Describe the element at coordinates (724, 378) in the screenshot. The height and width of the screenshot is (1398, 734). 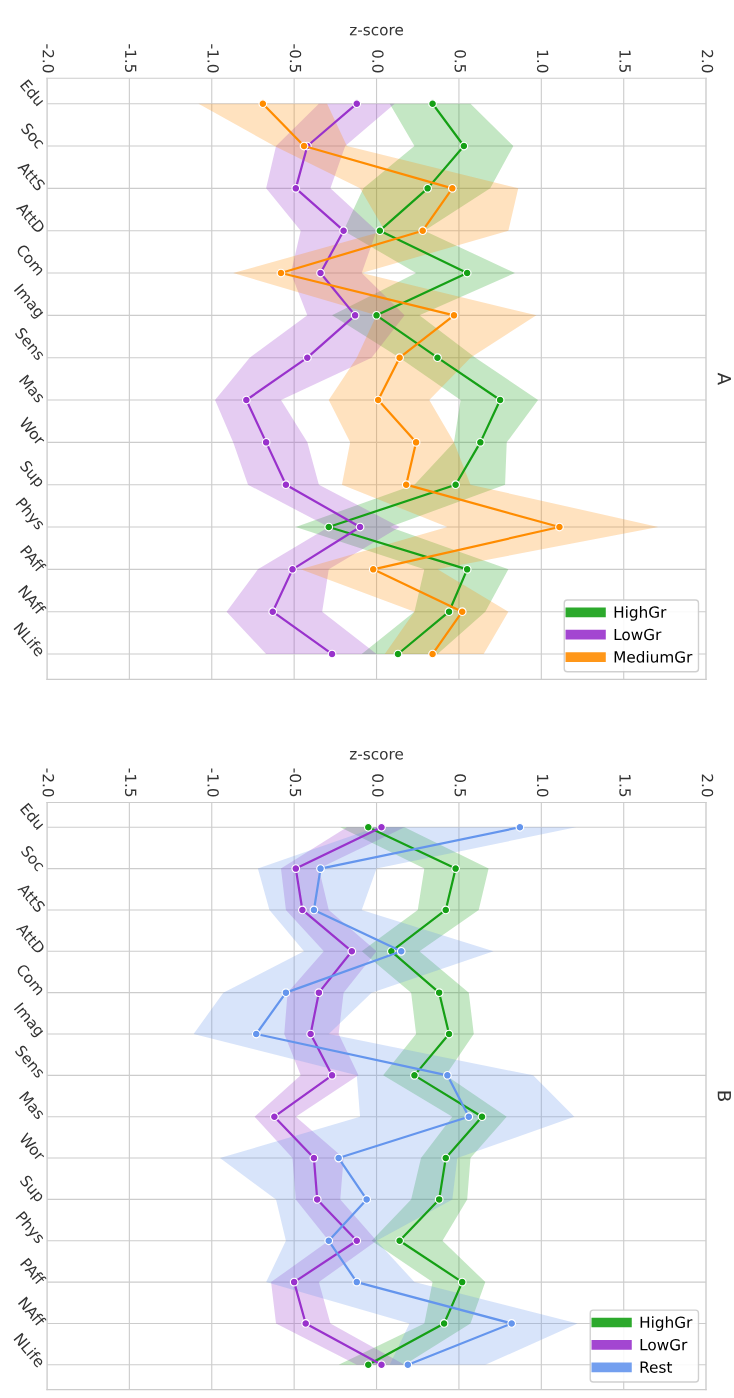
I see `text: A` at that location.